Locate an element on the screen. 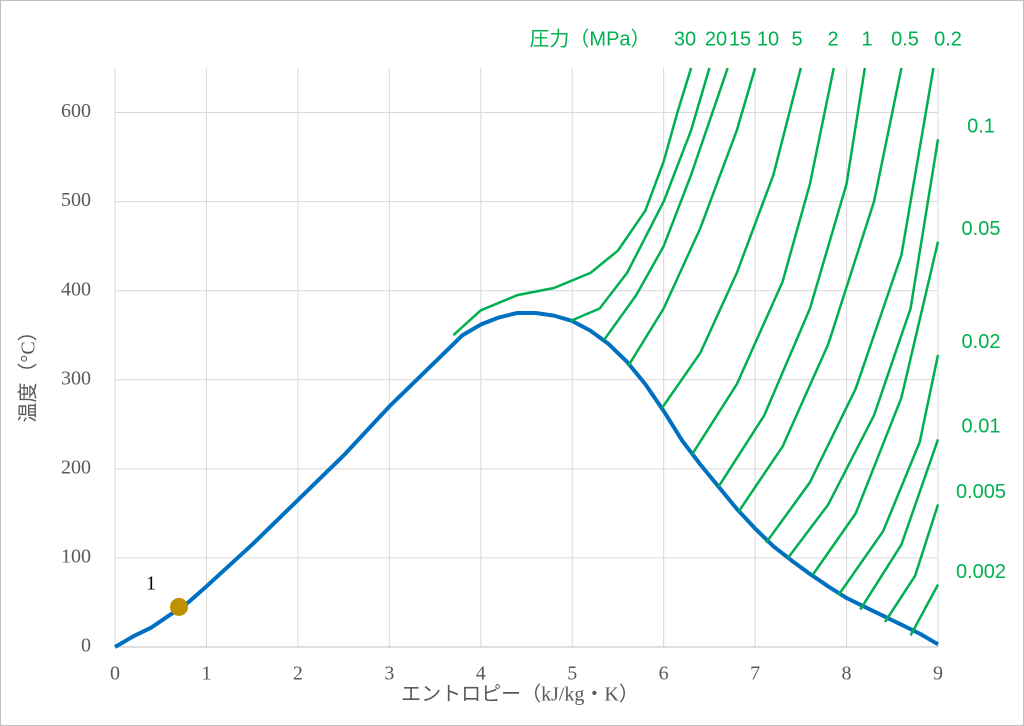 This screenshot has width=1024, height=726. x-tick-label: 9 is located at coordinates (938, 674).